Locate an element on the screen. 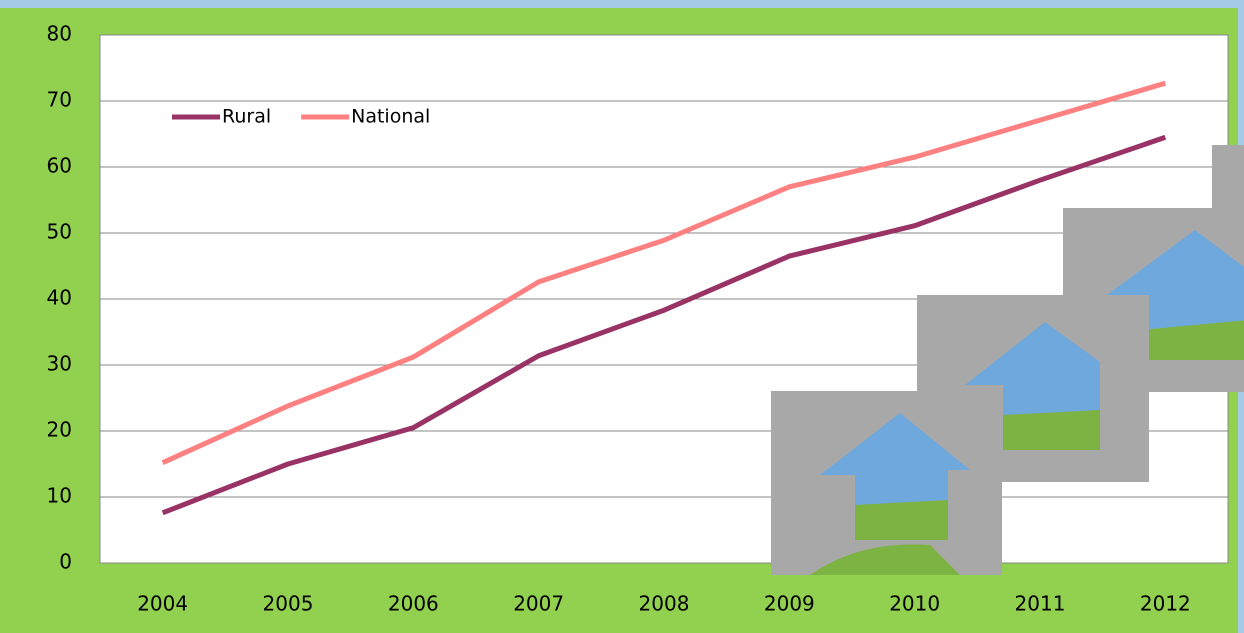  y-tick-label: 60 is located at coordinates (59, 166).